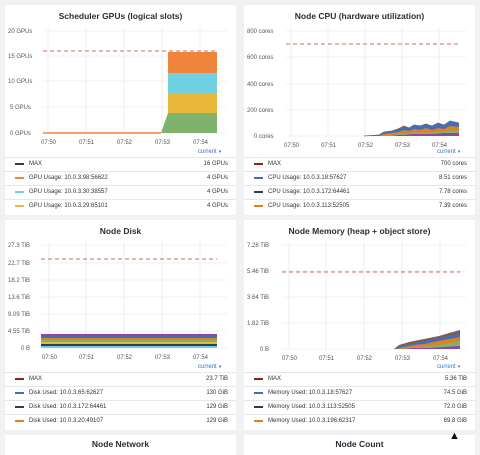 The height and width of the screenshot is (455, 480). Describe the element at coordinates (455, 379) in the screenshot. I see `legend-value: 5.36 TiB` at that location.